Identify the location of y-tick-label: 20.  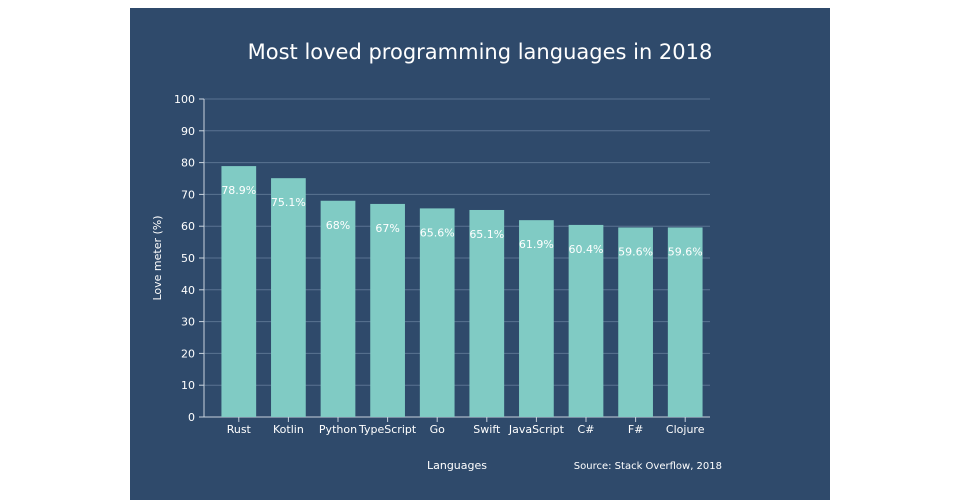
(188, 353).